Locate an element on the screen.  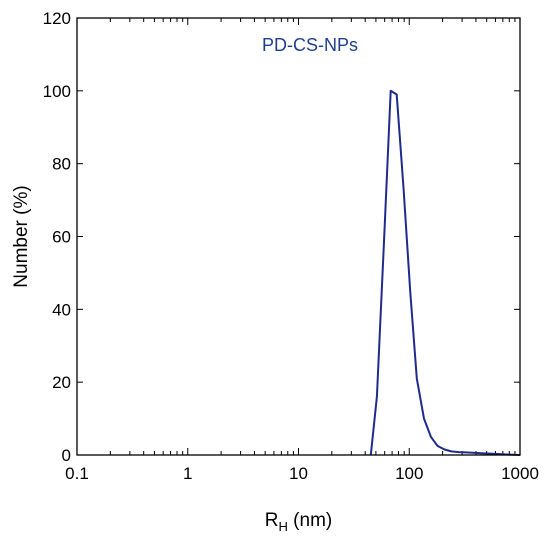
y-tick-label: 40 is located at coordinates (61, 309).